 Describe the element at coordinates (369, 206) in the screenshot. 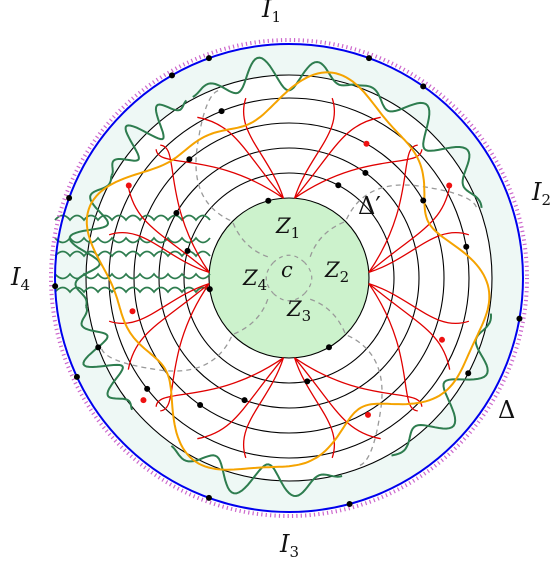

I see `label-delta-prime: Δ′` at that location.